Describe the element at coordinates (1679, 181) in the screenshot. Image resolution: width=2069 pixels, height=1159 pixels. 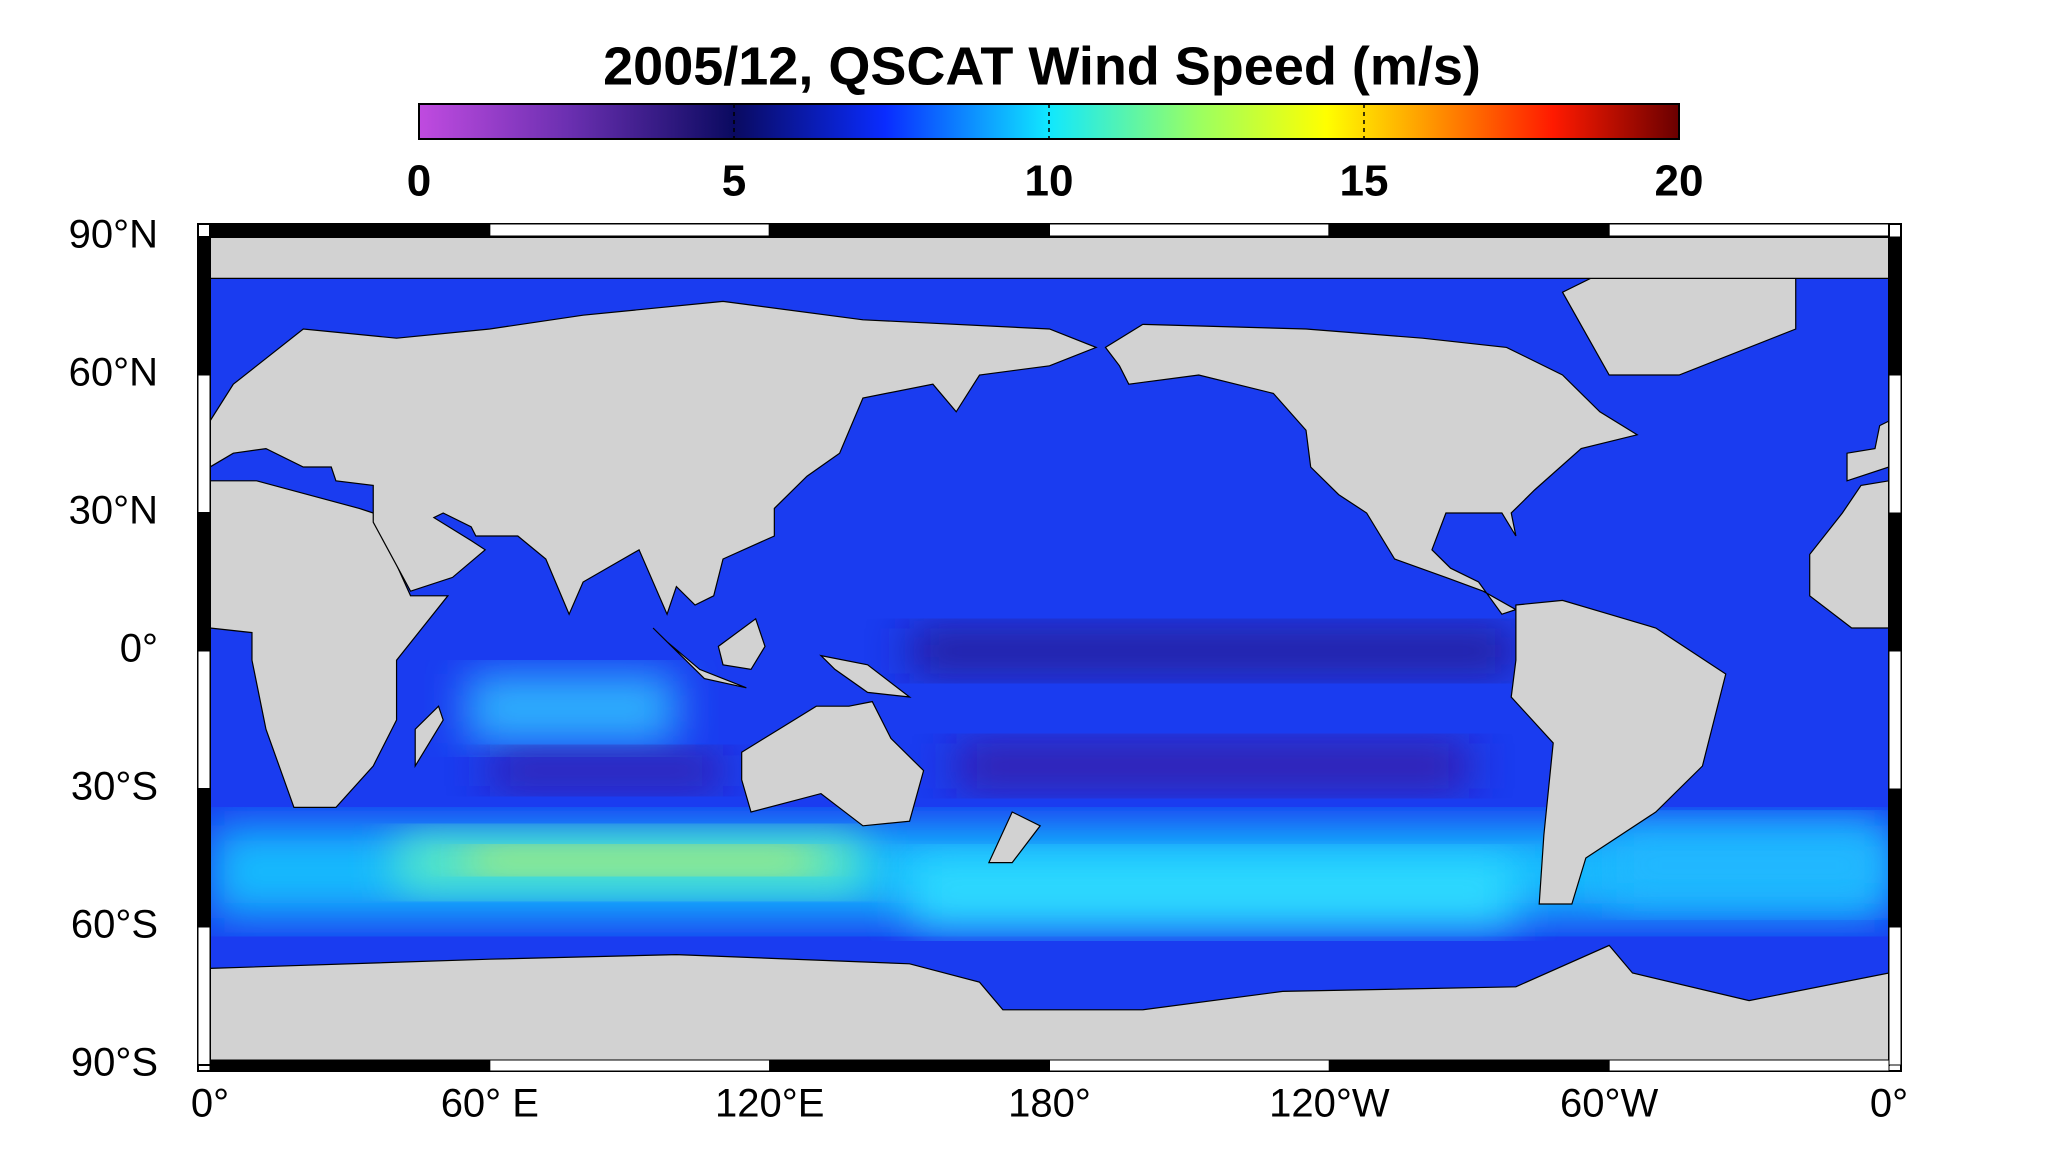
I see `colorbar-tick-label: 20` at that location.